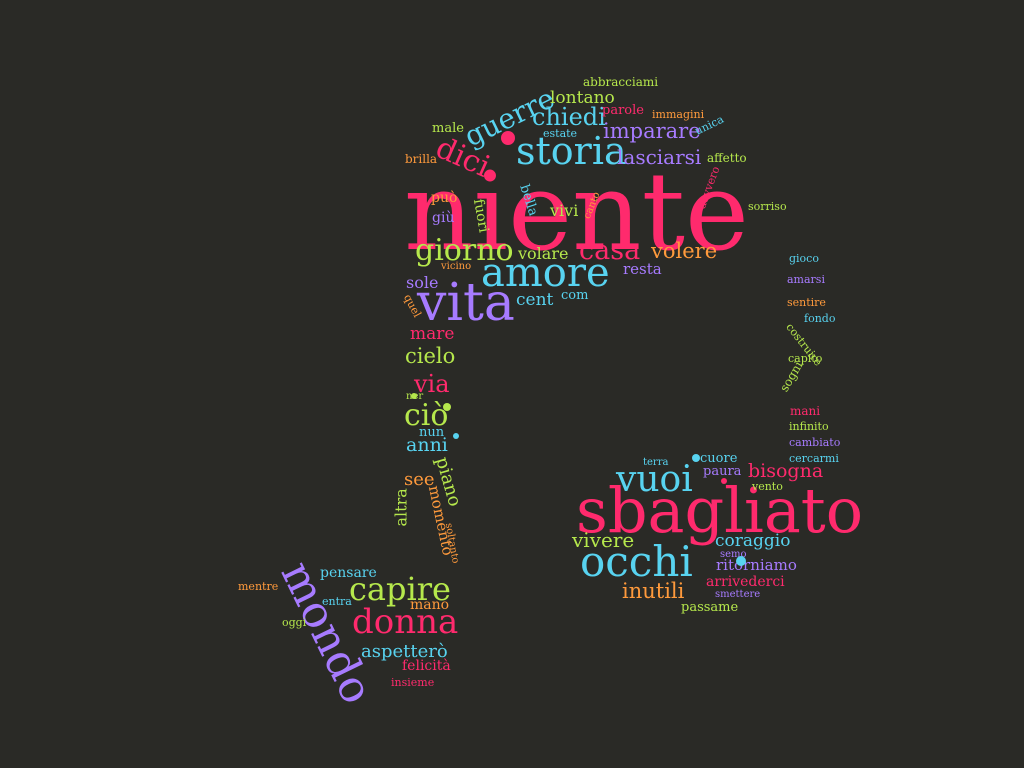 The width and height of the screenshot is (1024, 768). What do you see at coordinates (535, 299) in the screenshot?
I see `cloud-word: cent` at bounding box center [535, 299].